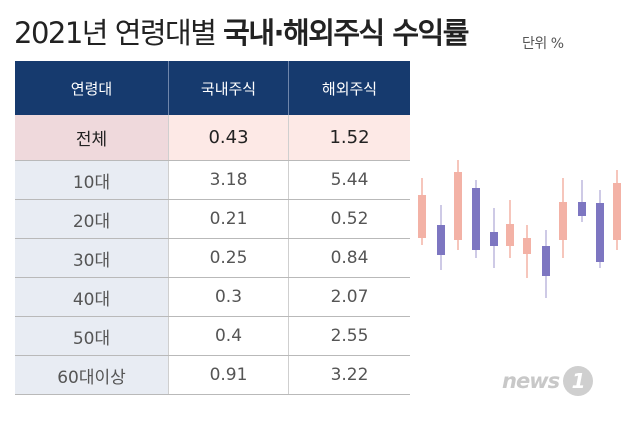 This screenshot has height=421, width=628. I want to click on overseas-value: 1.52, so click(349, 137).